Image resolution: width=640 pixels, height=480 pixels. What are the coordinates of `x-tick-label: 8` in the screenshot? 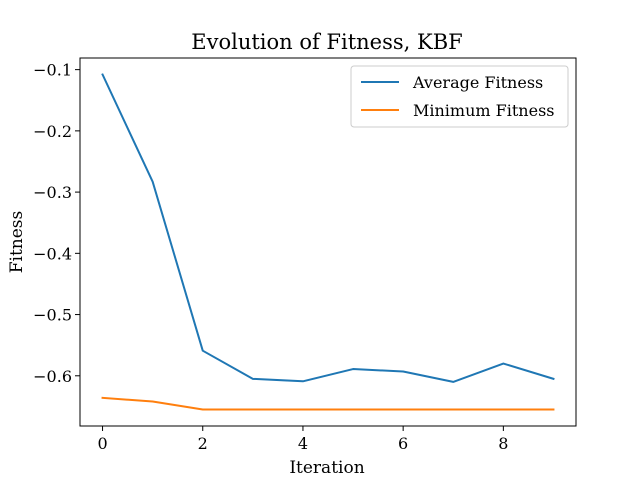 It's located at (503, 443).